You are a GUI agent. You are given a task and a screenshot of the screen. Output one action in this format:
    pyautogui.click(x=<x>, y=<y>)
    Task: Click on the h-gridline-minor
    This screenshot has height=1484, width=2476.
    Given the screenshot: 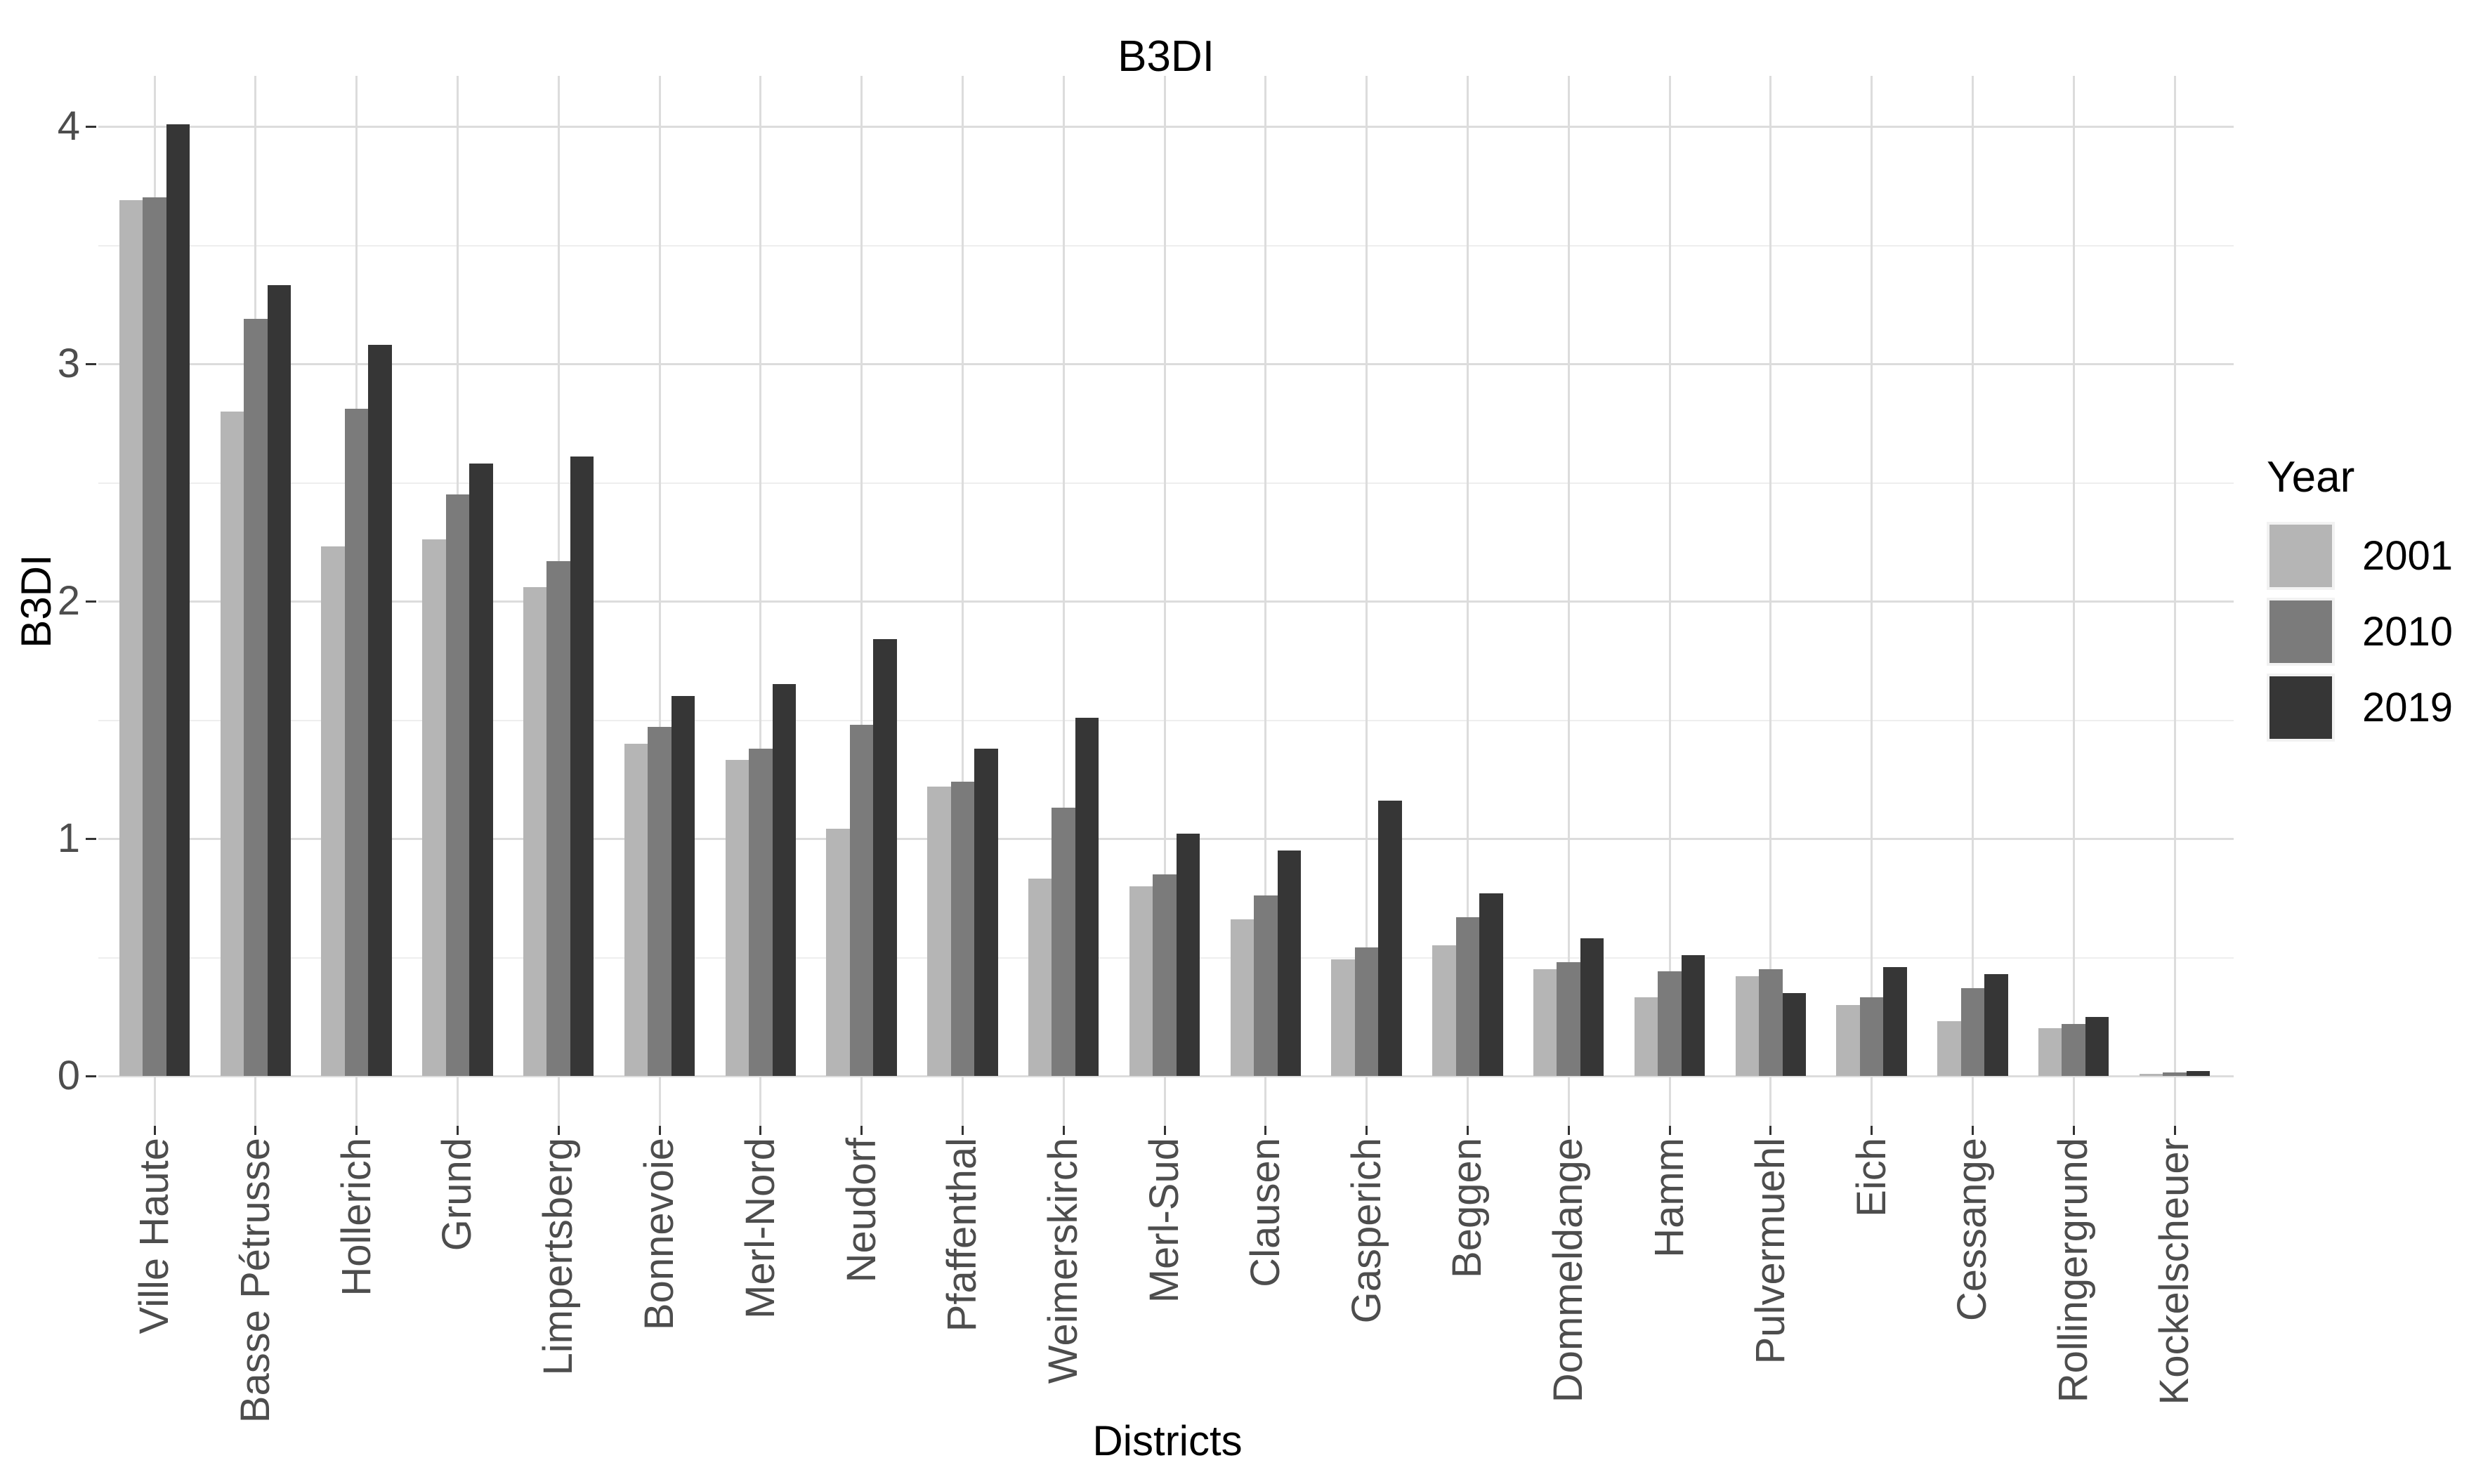 What is the action you would take?
    pyautogui.click(x=1166, y=720)
    